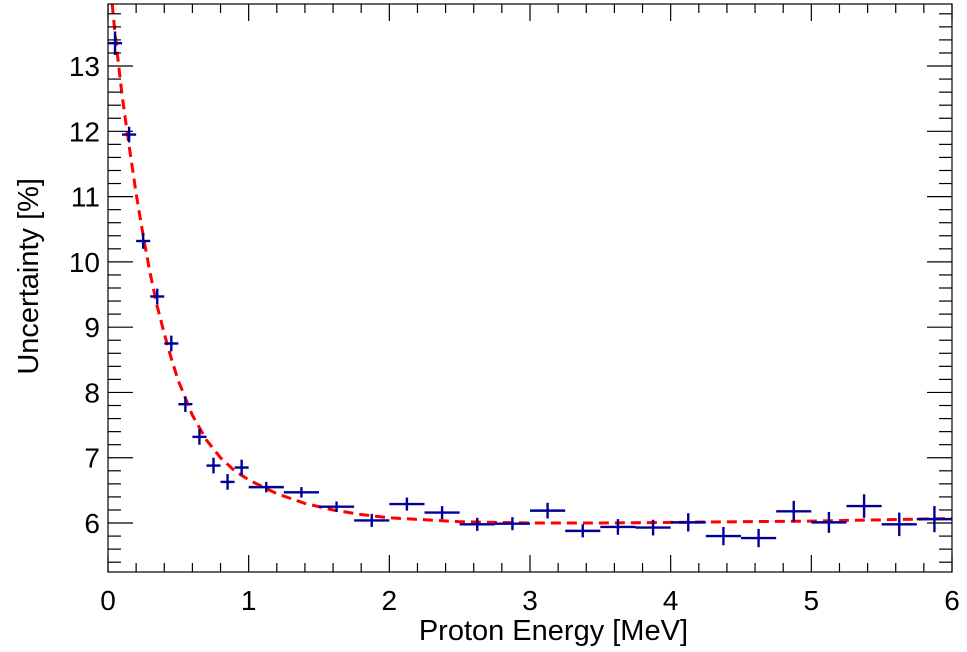 The height and width of the screenshot is (652, 967). What do you see at coordinates (92, 523) in the screenshot?
I see `y-tick-label-0: 6` at bounding box center [92, 523].